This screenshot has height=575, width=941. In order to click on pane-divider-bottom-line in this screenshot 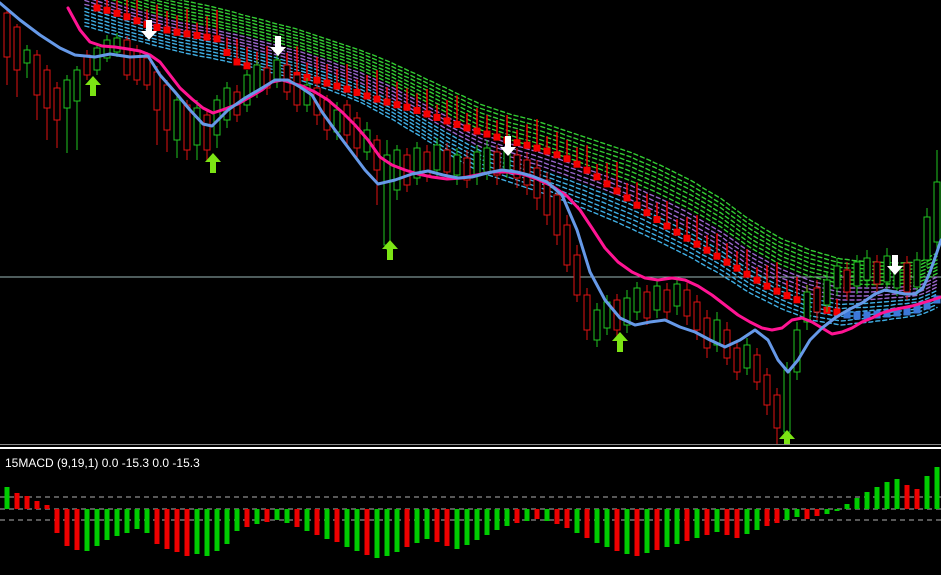, I will do `click(470, 448)`.